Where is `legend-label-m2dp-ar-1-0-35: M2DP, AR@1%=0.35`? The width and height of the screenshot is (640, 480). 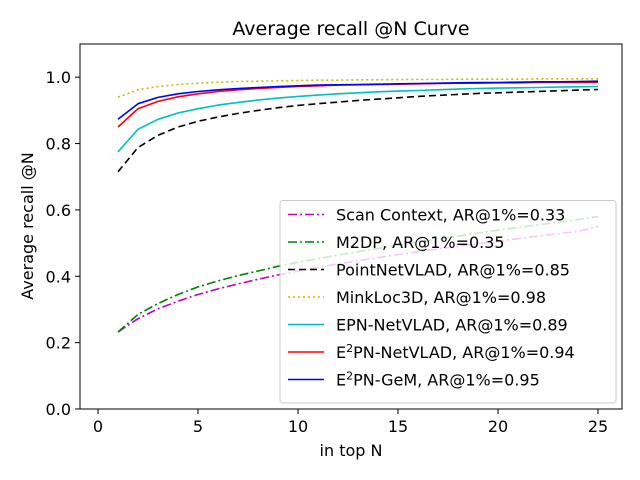
legend-label-m2dp-ar-1-0-35: M2DP, AR@1%=0.35 is located at coordinates (420, 242).